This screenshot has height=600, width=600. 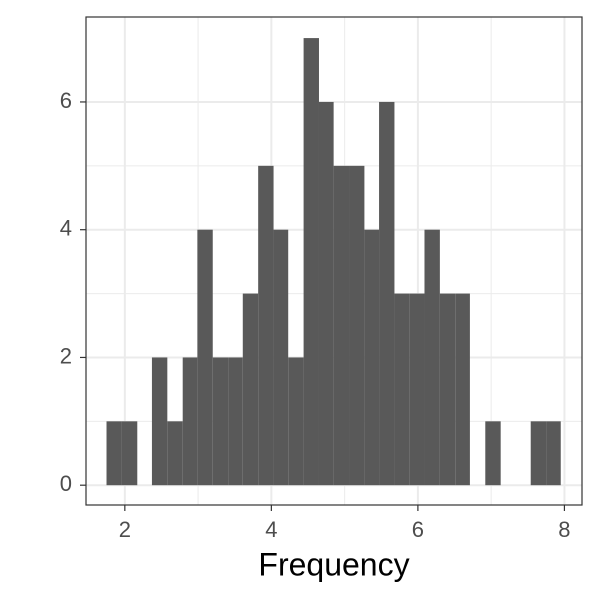 What do you see at coordinates (125, 529) in the screenshot?
I see `x-tick-label: 2` at bounding box center [125, 529].